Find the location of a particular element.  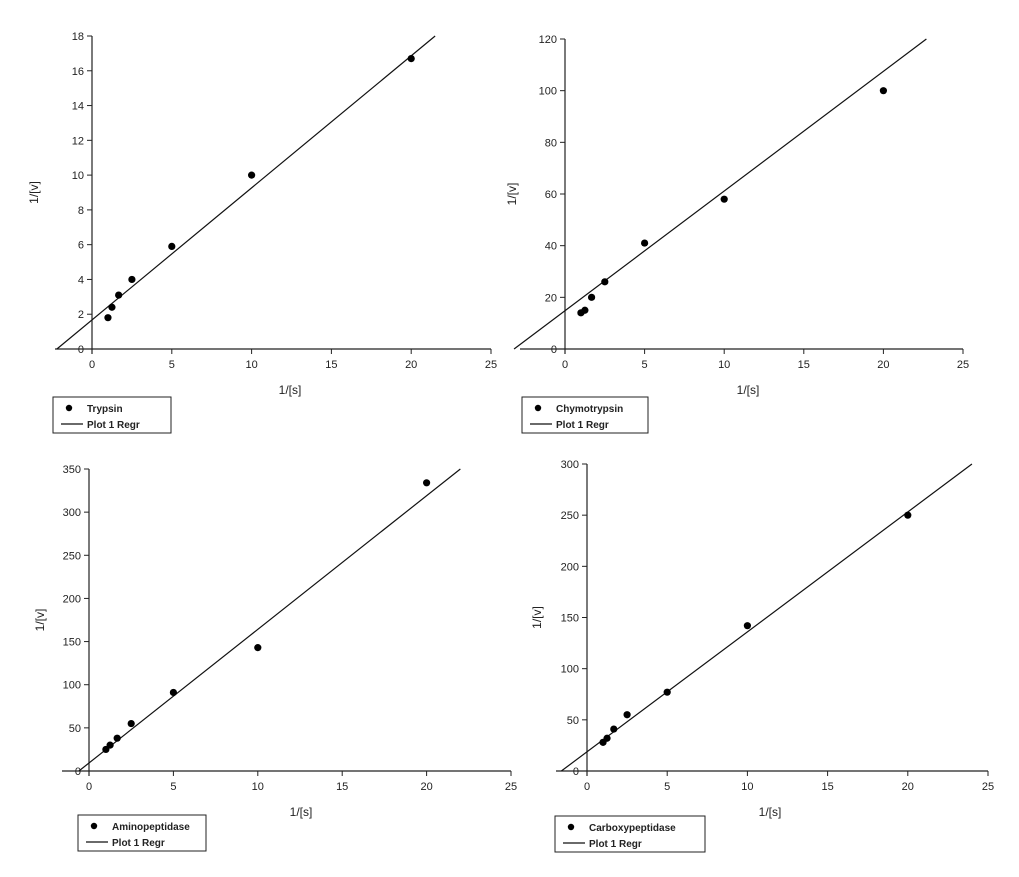

y-tick-label: 60 is located at coordinates (551, 195).